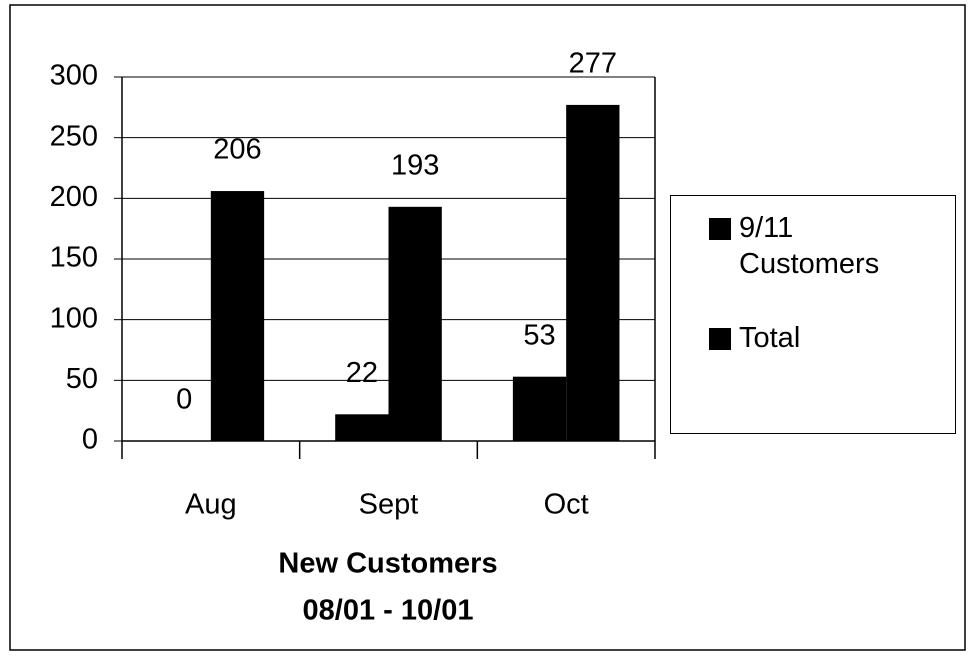 Image resolution: width=968 pixels, height=659 pixels. What do you see at coordinates (388, 611) in the screenshot?
I see `x-axis-subtitle: 08/01 - 10/01` at bounding box center [388, 611].